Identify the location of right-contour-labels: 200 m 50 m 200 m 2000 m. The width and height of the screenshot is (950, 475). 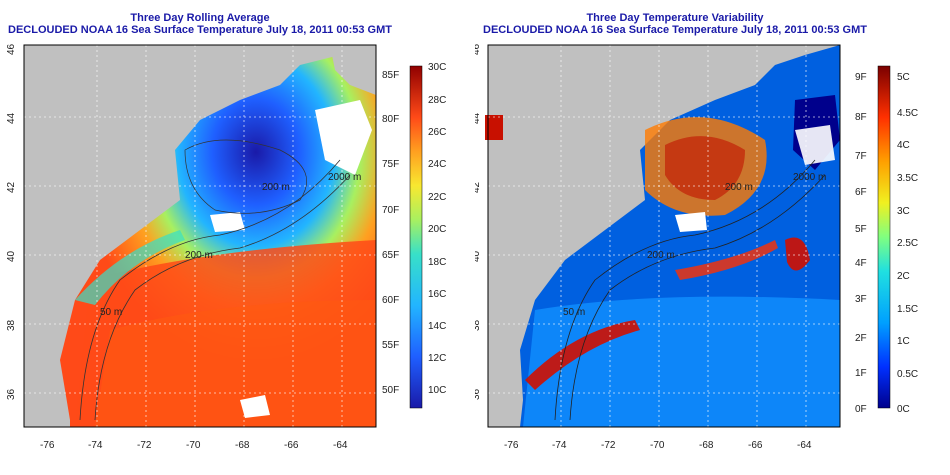
(694, 245).